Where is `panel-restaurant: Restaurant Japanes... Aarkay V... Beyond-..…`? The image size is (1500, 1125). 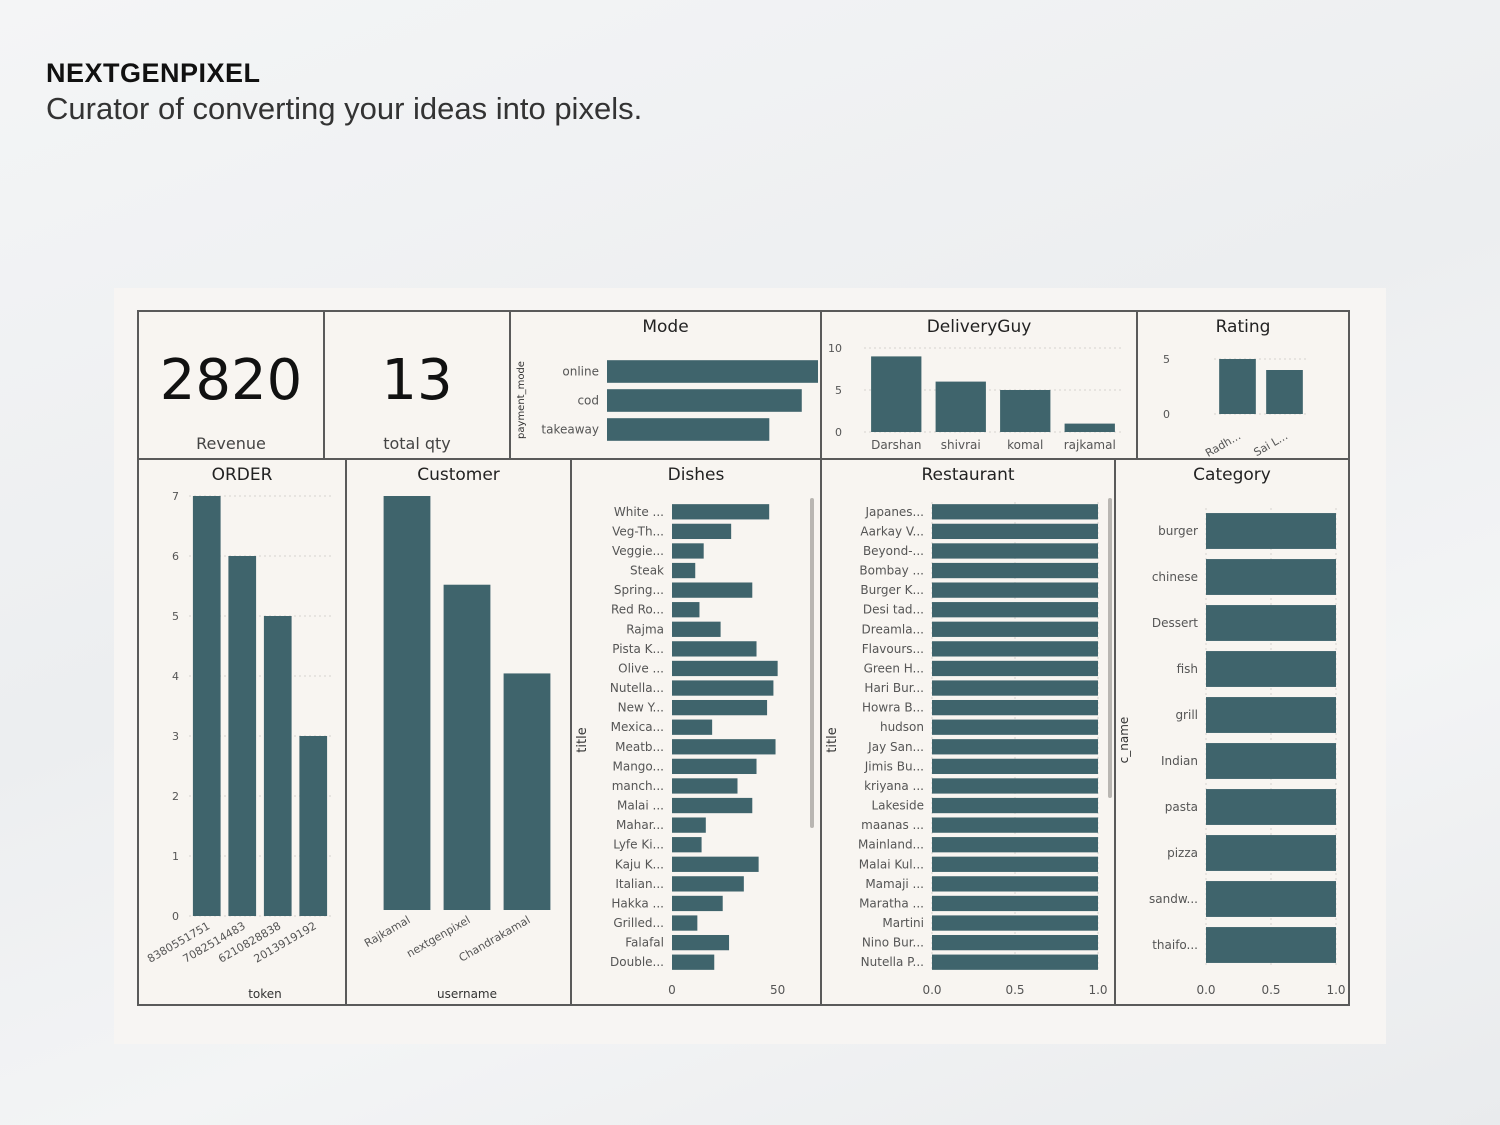
panel-restaurant: Restaurant Japanes... Aarkay V... Beyond-..… is located at coordinates (968, 732).